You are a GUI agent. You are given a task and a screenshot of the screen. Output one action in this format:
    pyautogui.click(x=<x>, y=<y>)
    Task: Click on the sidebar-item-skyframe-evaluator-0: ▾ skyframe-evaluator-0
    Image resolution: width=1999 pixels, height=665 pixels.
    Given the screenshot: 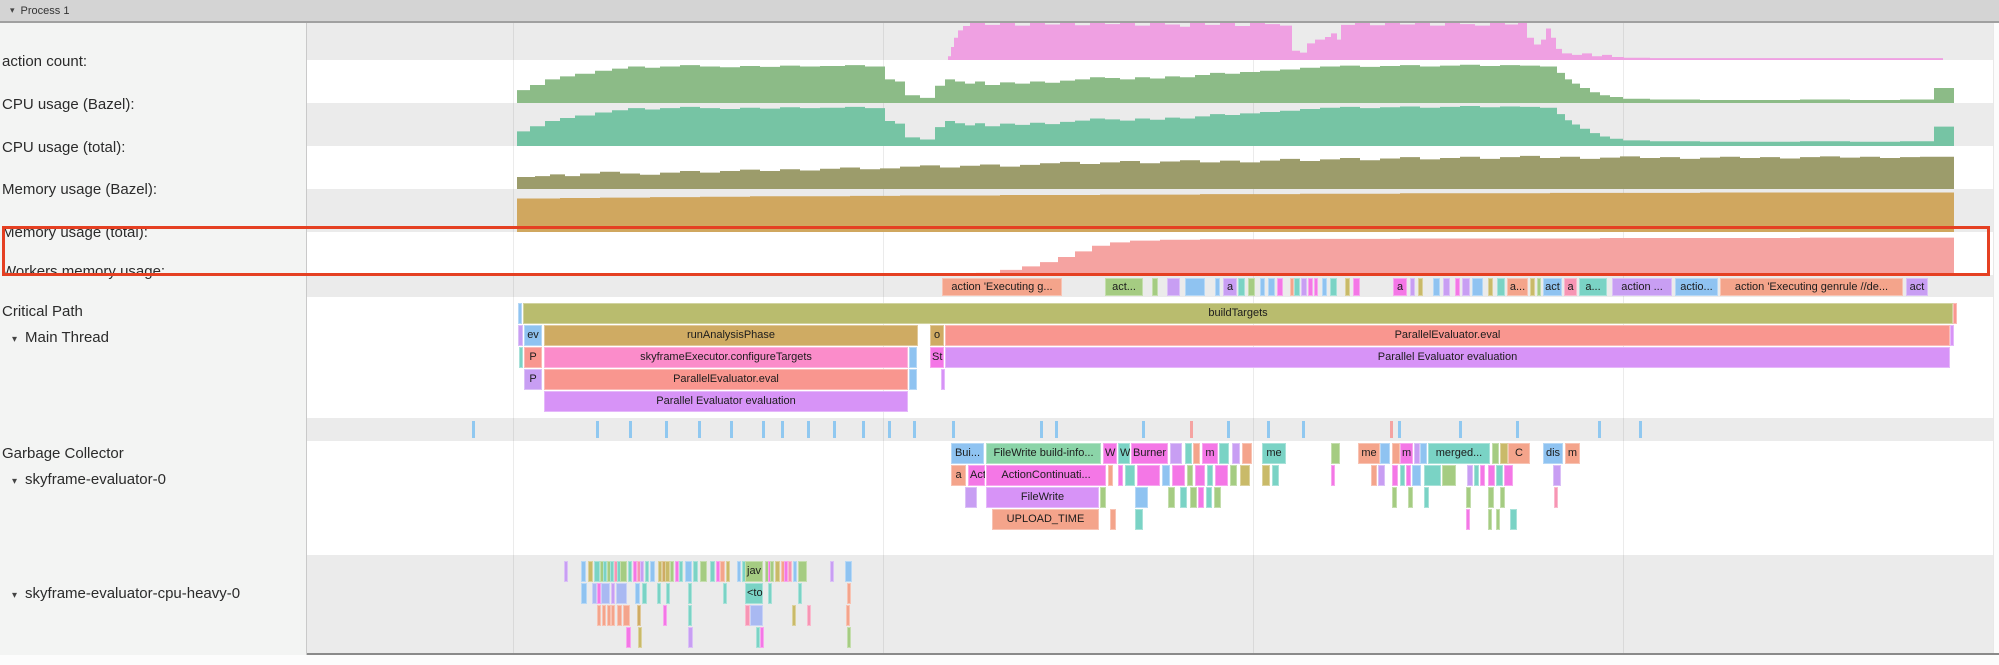 What is the action you would take?
    pyautogui.click(x=89, y=479)
    